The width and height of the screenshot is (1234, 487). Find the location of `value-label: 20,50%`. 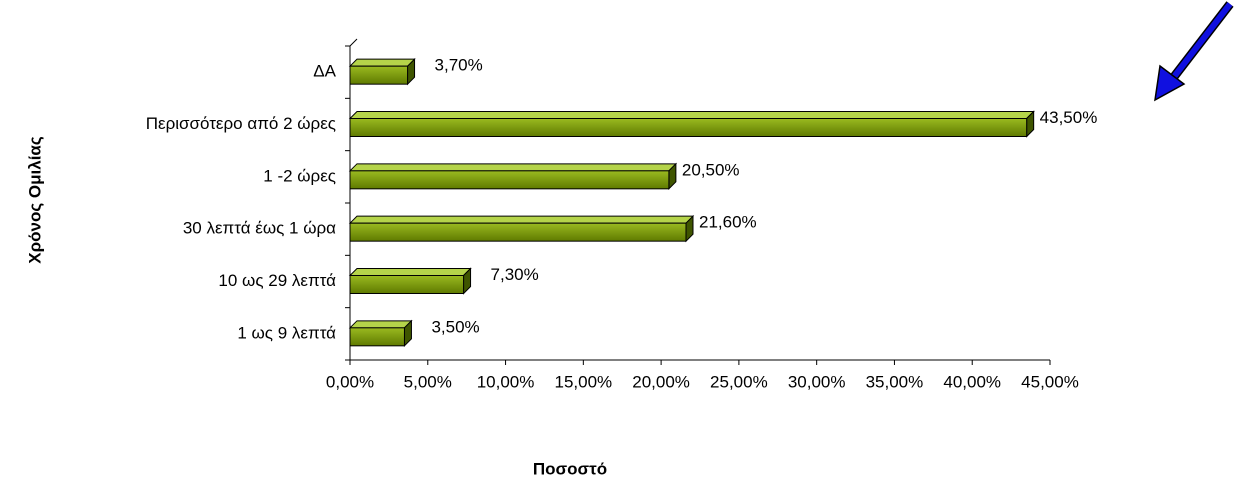

value-label: 20,50% is located at coordinates (711, 169).